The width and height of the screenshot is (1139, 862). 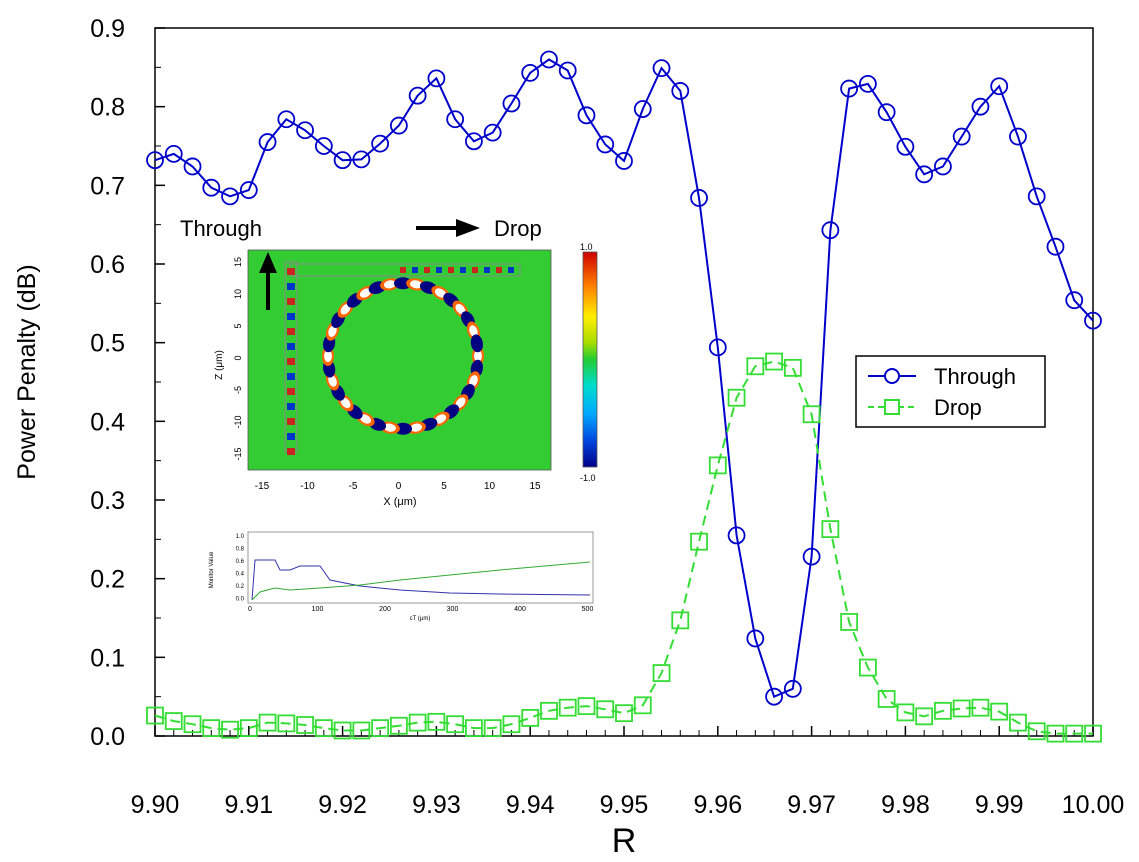 What do you see at coordinates (453, 609) in the screenshot?
I see `monitor-x-tick-label: 300` at bounding box center [453, 609].